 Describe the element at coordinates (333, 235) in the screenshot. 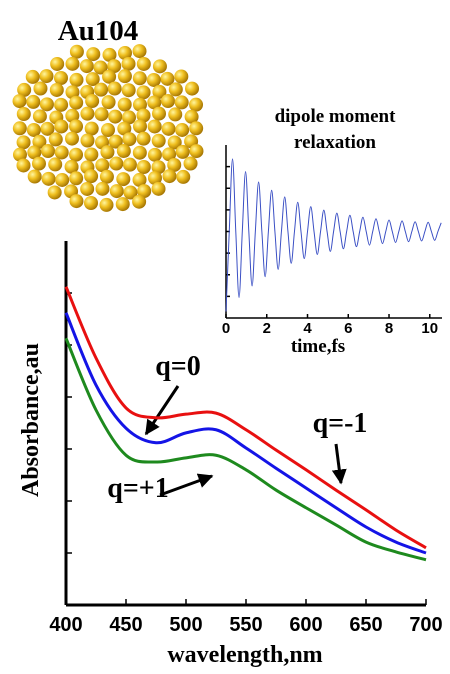

I see `data-line` at that location.